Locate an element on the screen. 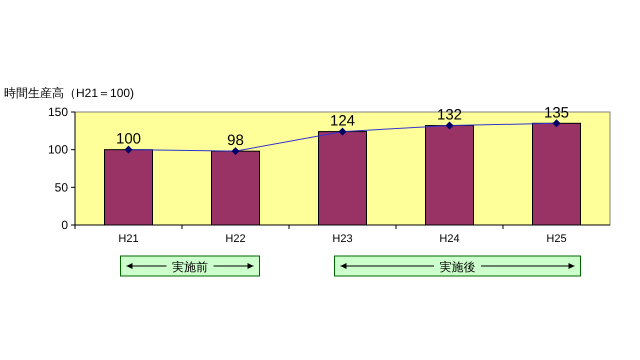 Image resolution: width=640 pixels, height=360 pixels. x-tick-label: H21 is located at coordinates (128, 239).